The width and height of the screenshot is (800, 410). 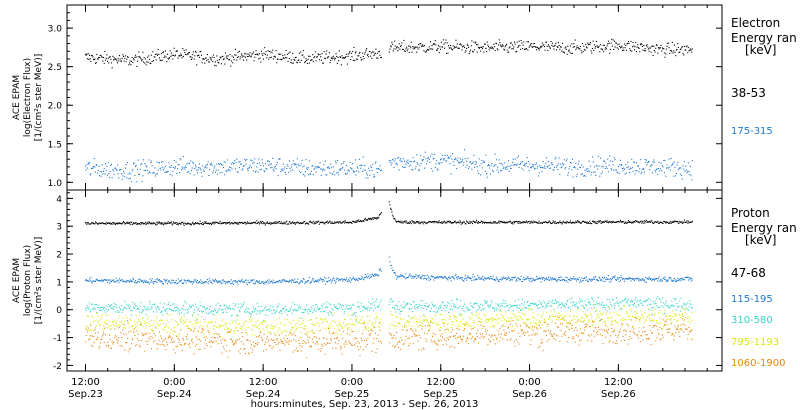 I want to click on ytick-label: 3.0, so click(x=55, y=30).